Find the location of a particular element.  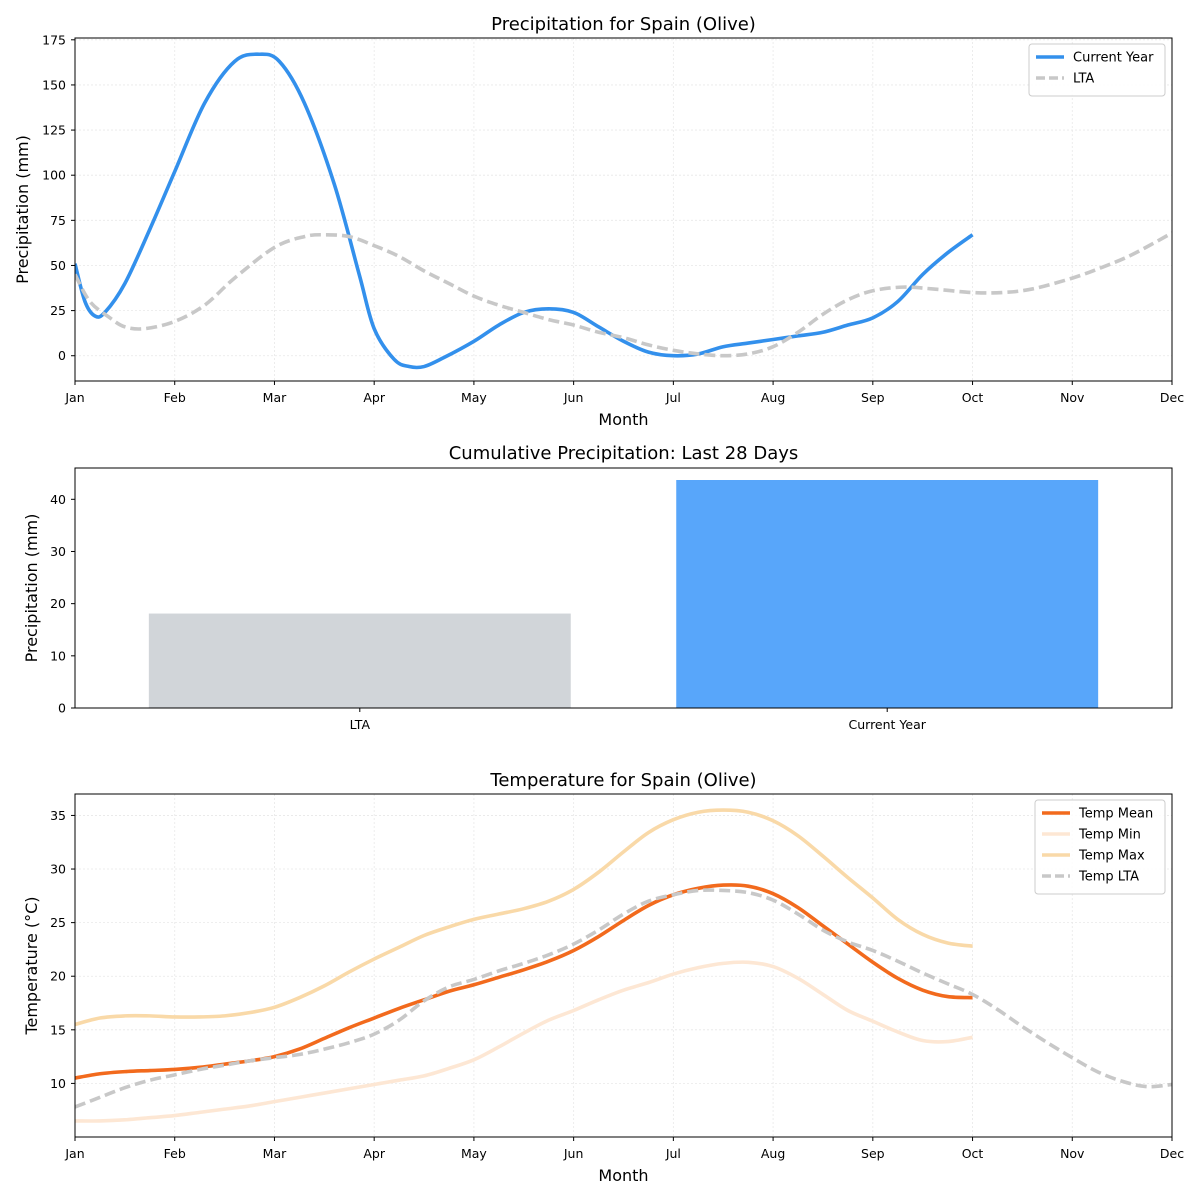

chart0-xtick-label-aug: Aug is located at coordinates (773, 397).